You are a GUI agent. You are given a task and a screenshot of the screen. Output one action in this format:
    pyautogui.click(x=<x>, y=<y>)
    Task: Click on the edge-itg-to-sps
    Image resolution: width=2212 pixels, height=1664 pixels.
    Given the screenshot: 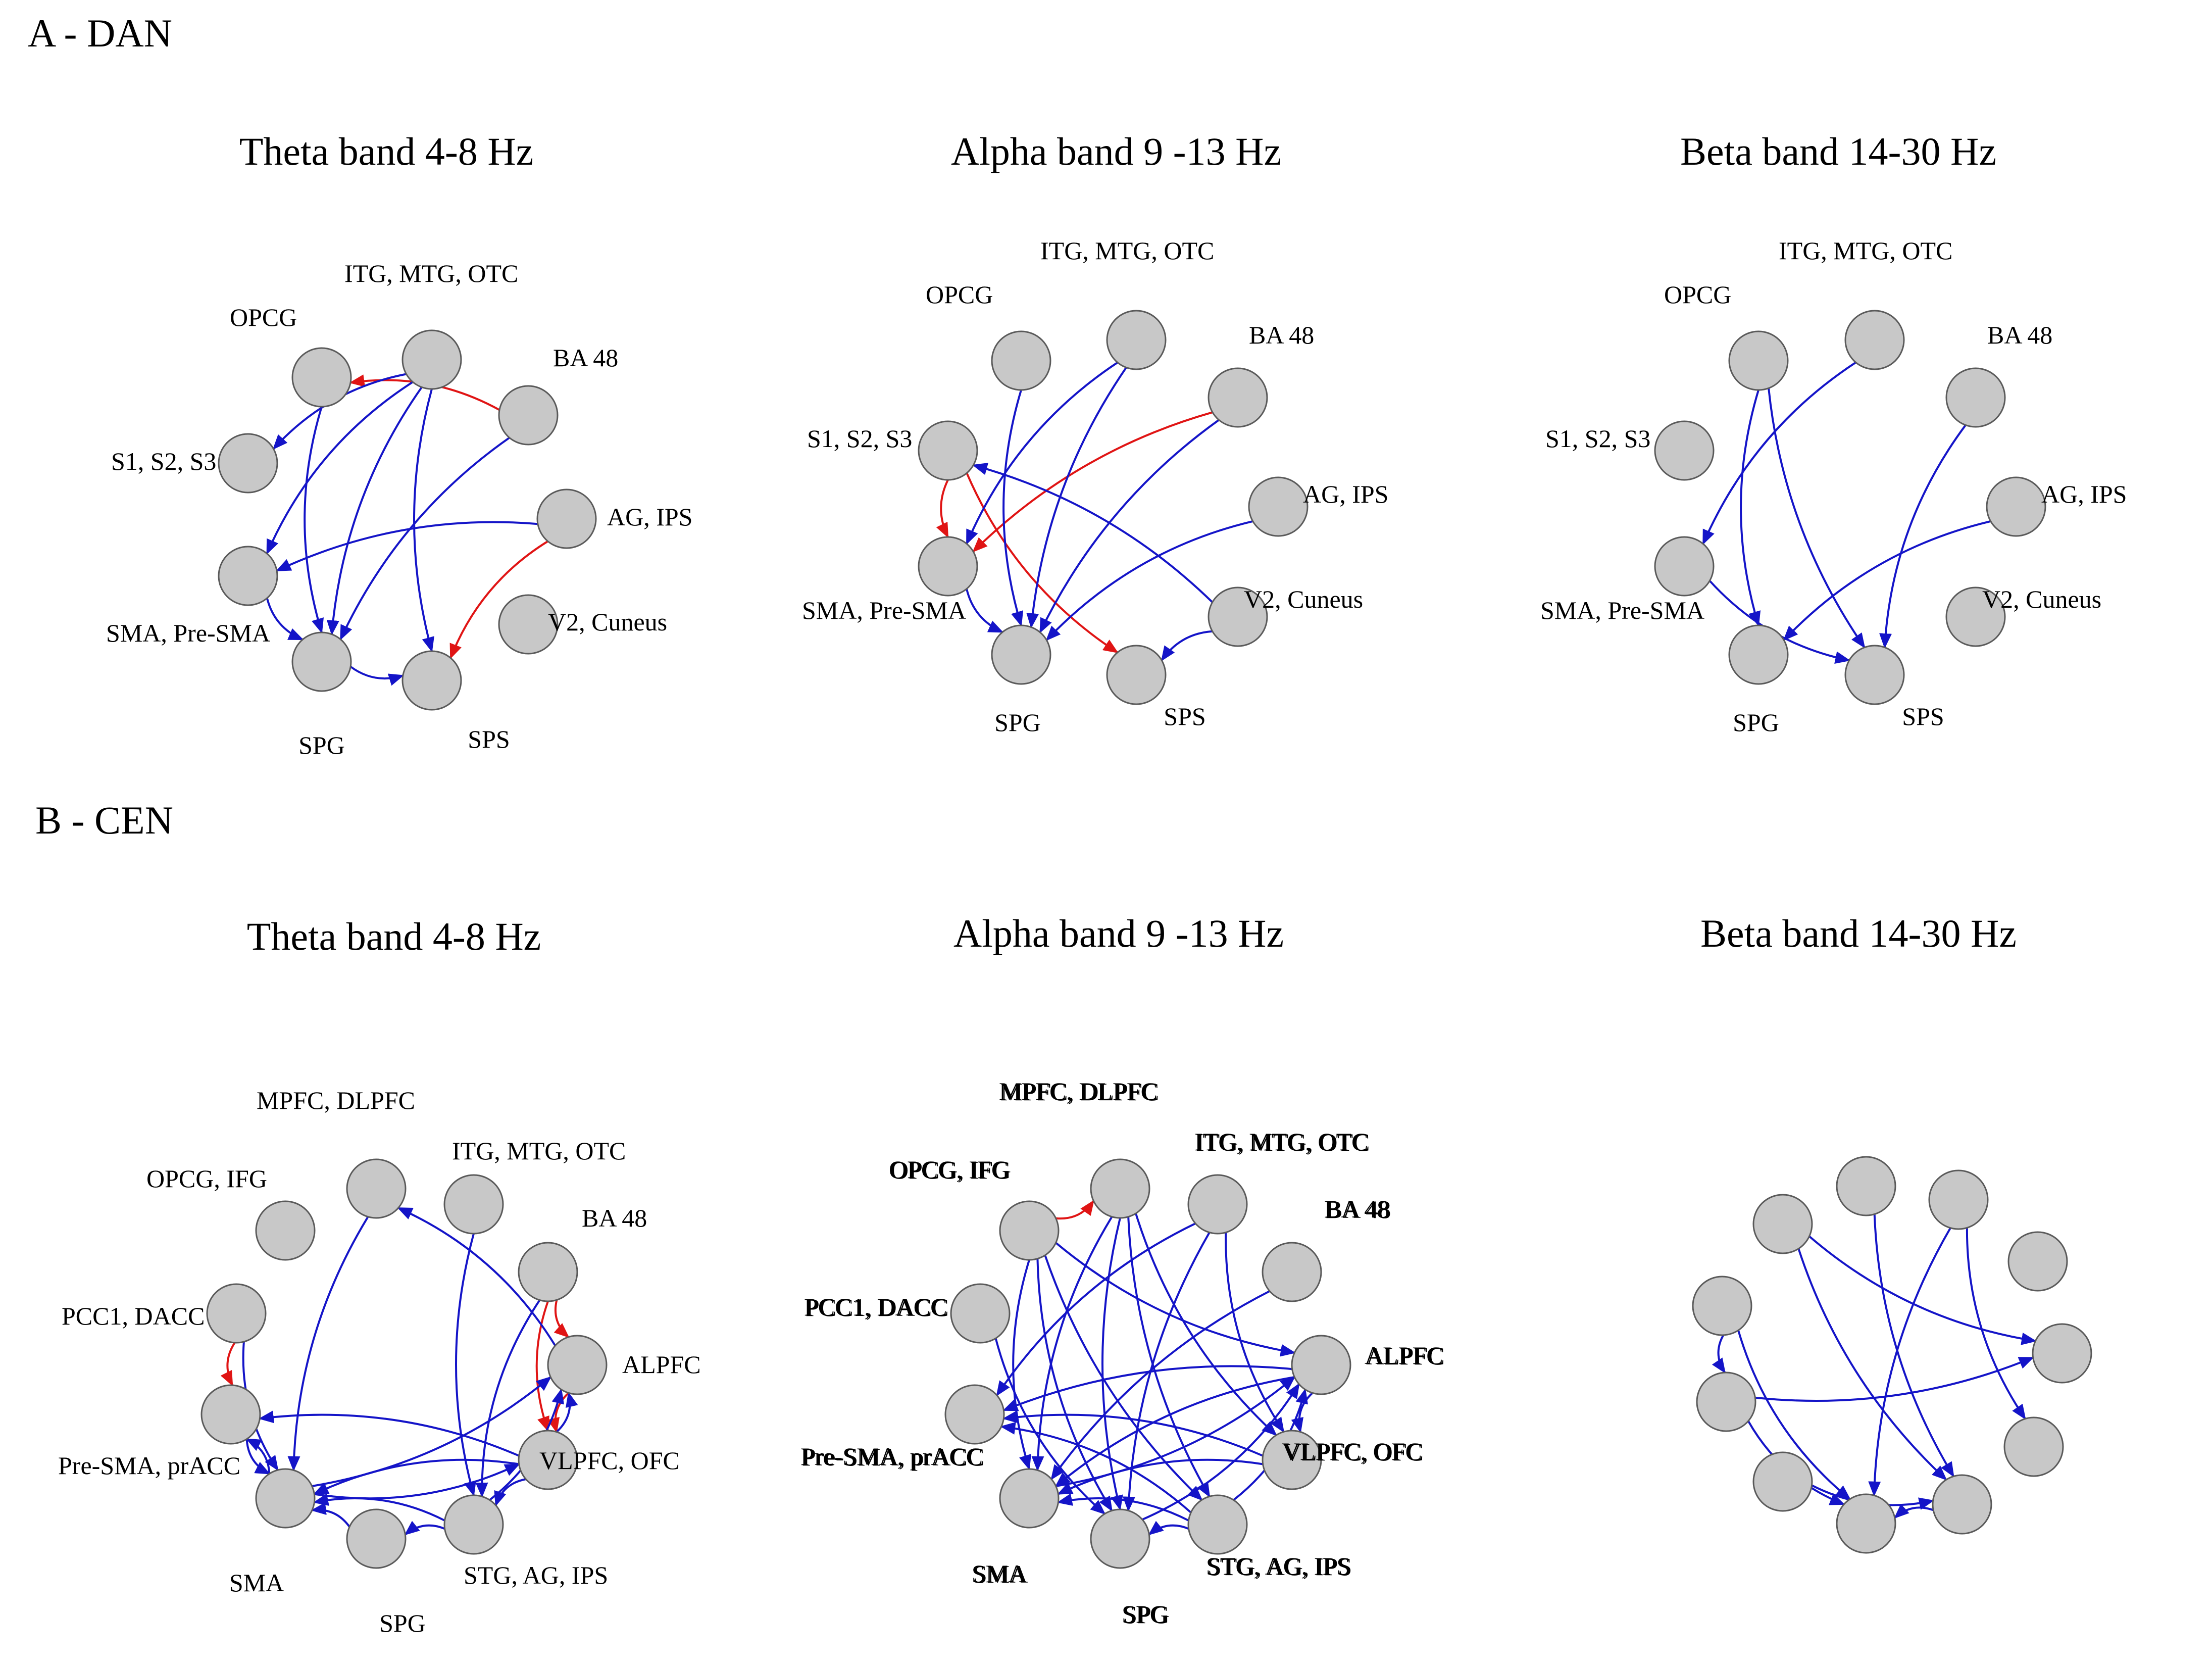 What is the action you would take?
    pyautogui.click(x=423, y=520)
    